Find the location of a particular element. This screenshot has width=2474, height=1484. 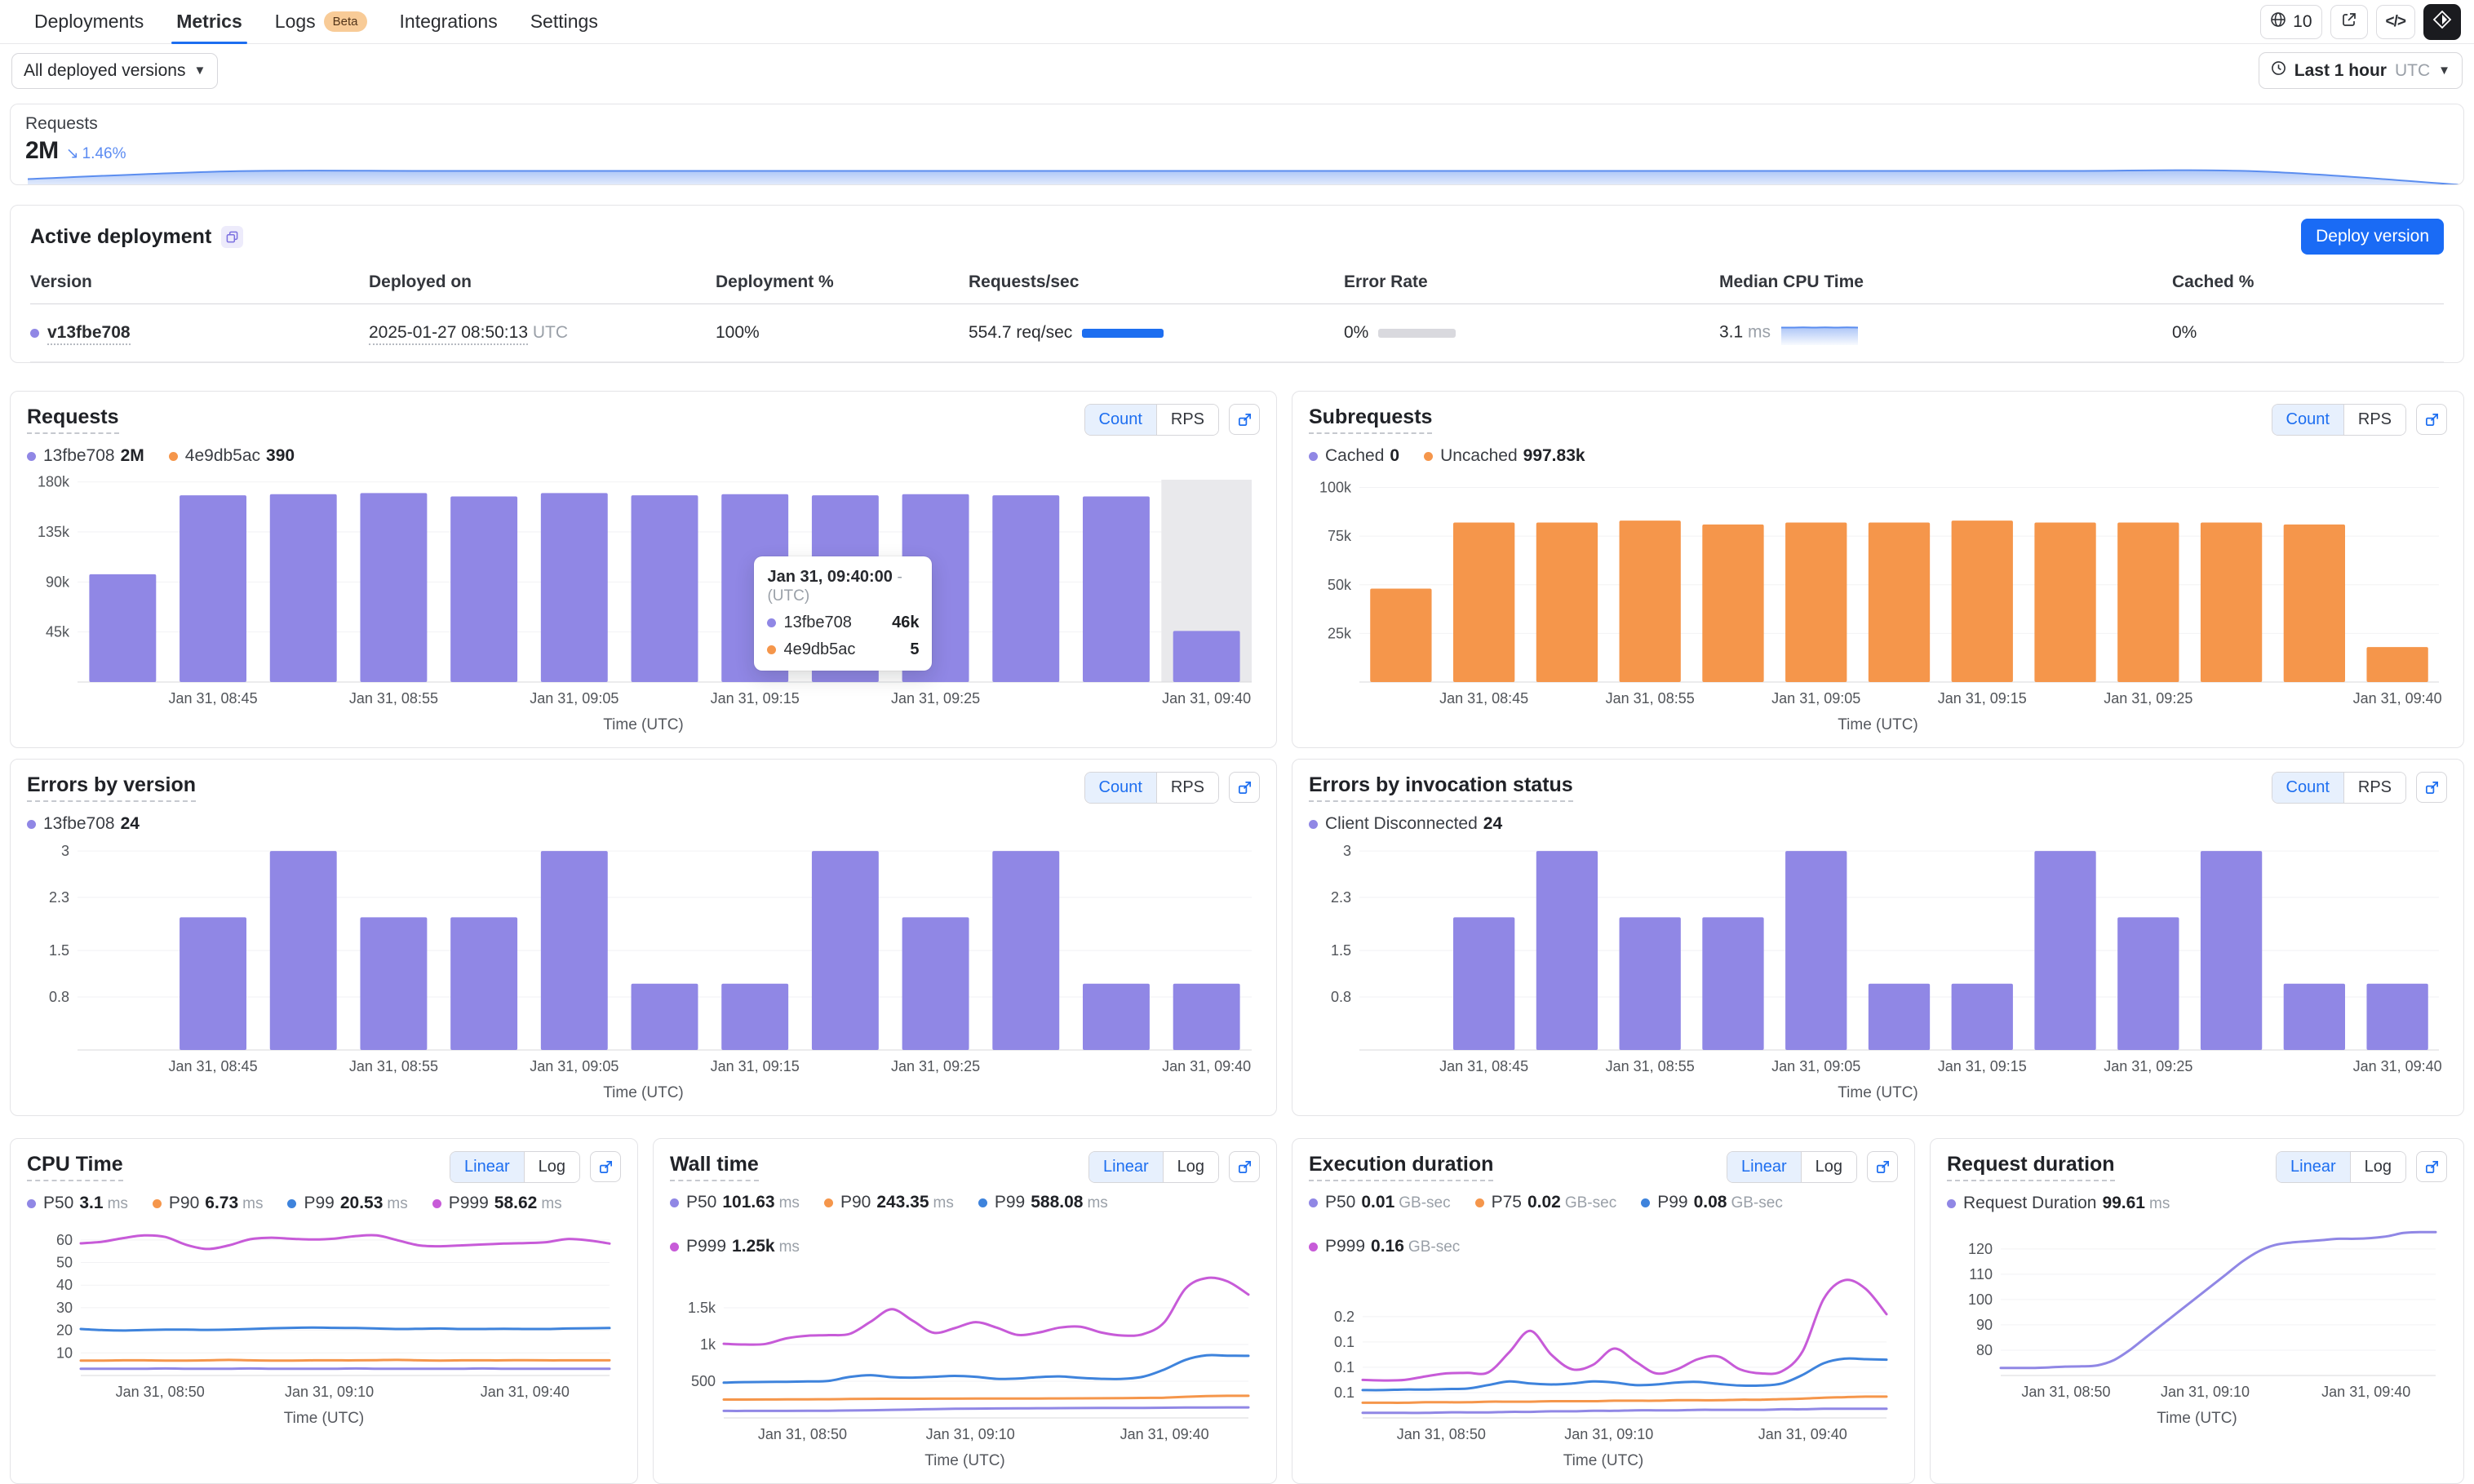

legend-value: 390 is located at coordinates (281, 455).